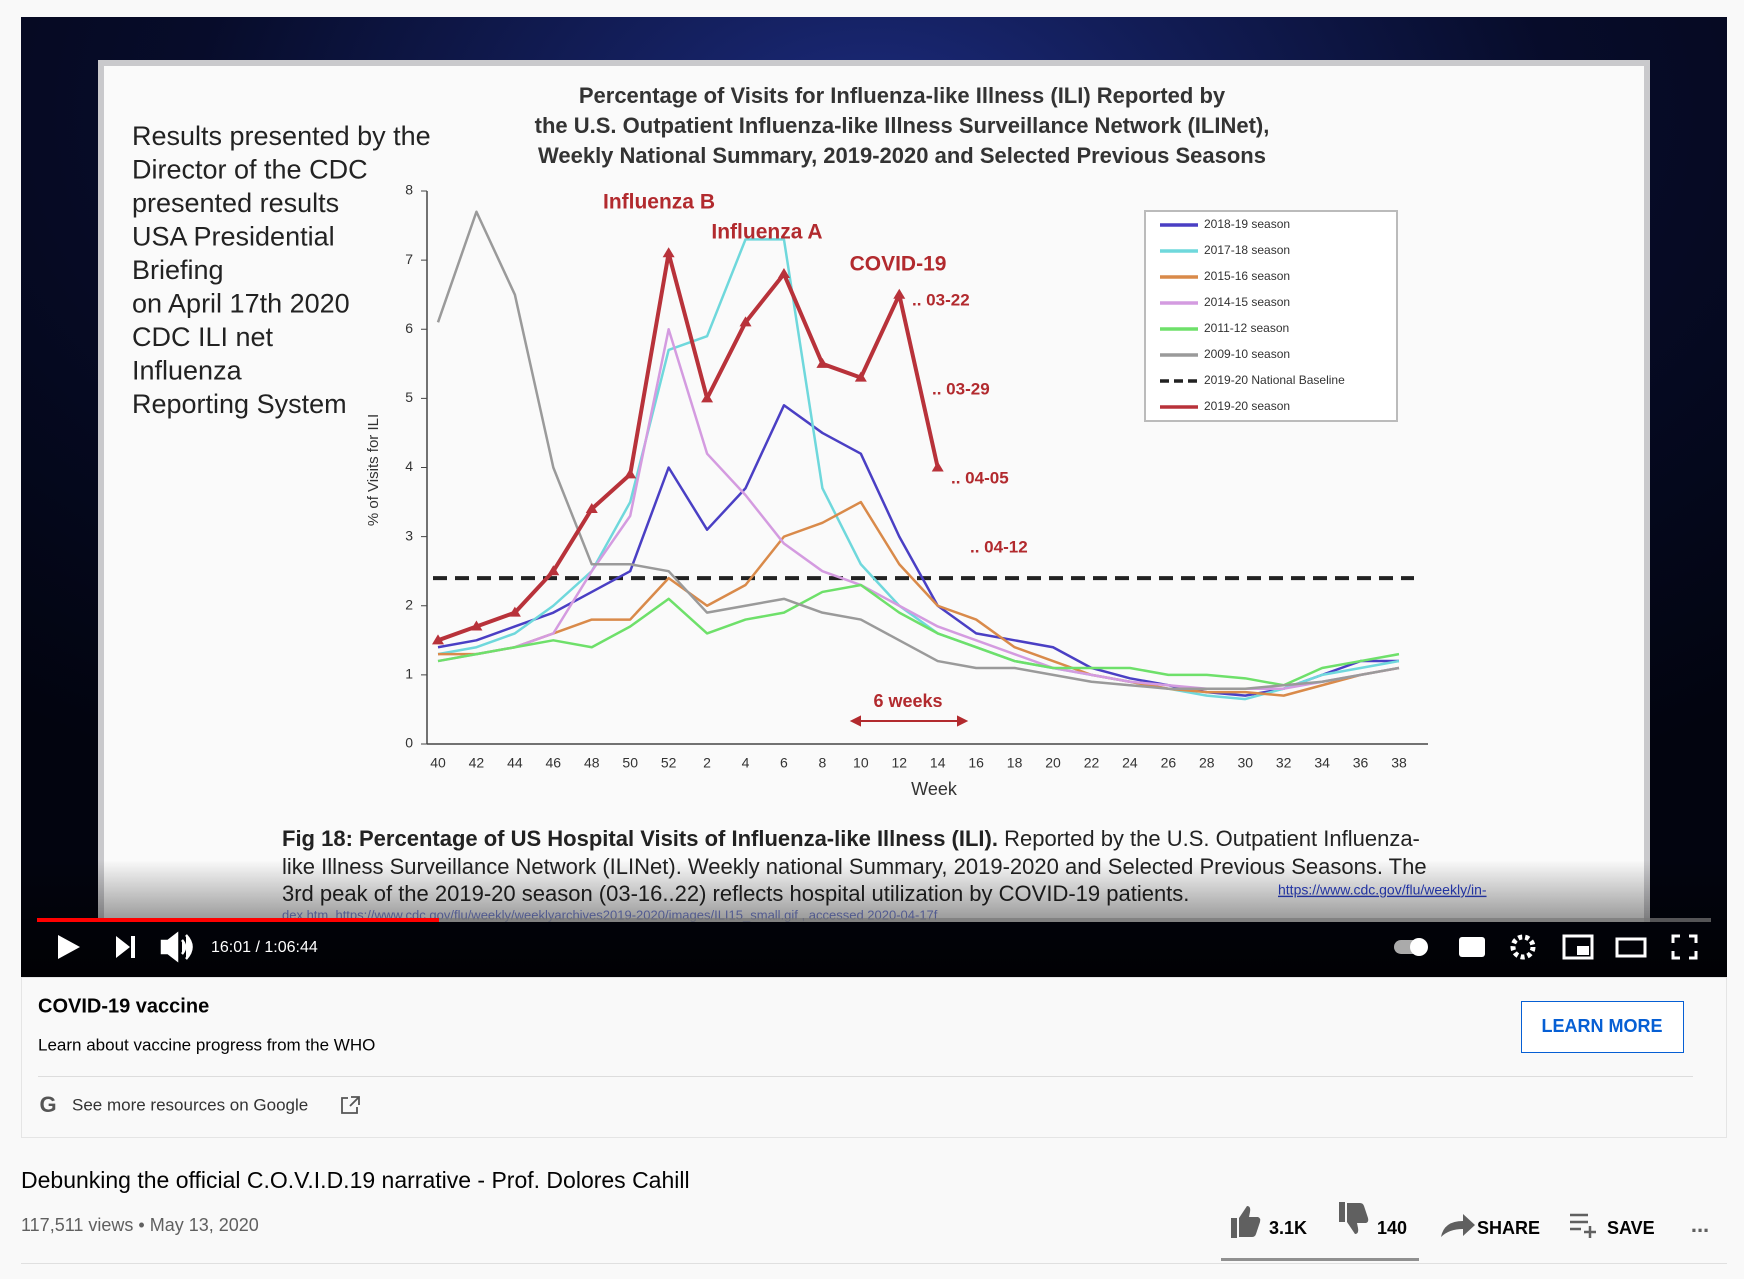 This screenshot has height=1279, width=1744. What do you see at coordinates (1508, 1228) in the screenshot?
I see `share-label: SHARE` at bounding box center [1508, 1228].